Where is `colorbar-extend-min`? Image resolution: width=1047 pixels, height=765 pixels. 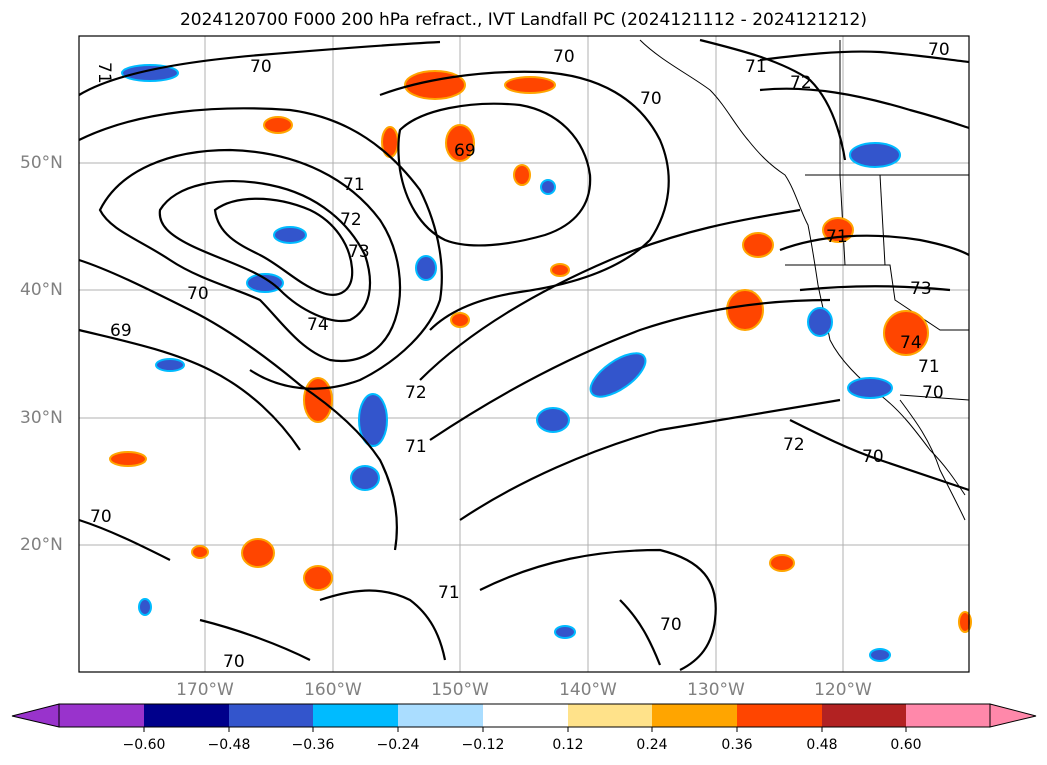 colorbar-extend-min is located at coordinates (35, 715).